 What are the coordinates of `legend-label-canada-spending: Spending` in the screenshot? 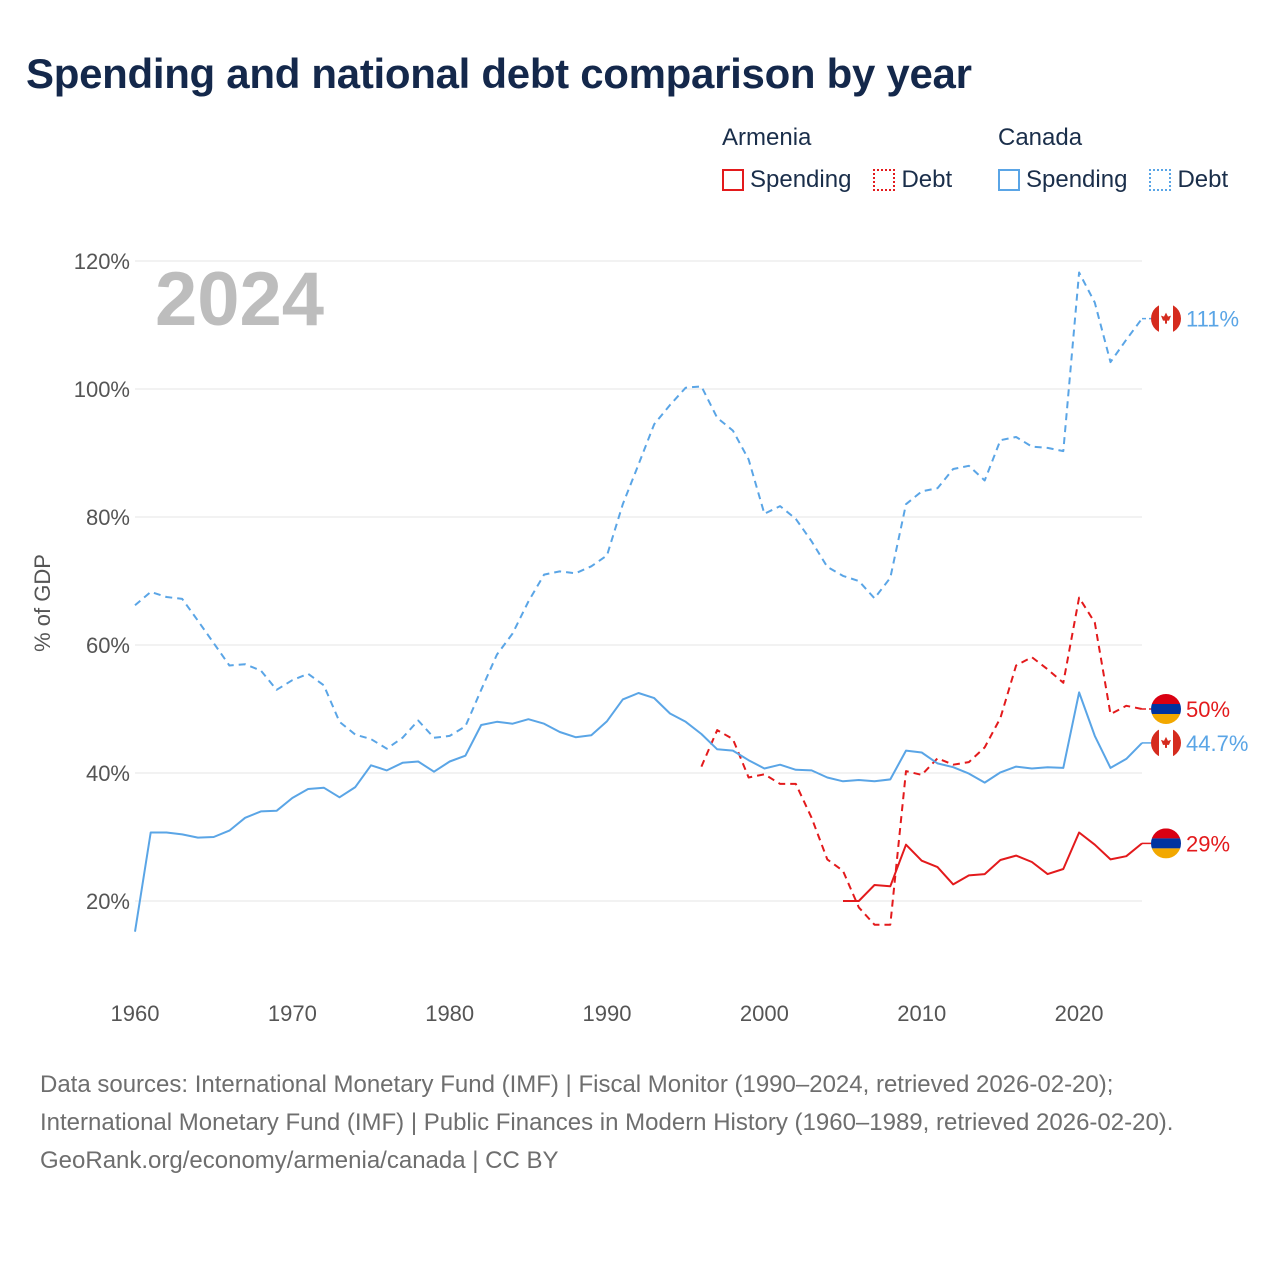 It's located at (1077, 179).